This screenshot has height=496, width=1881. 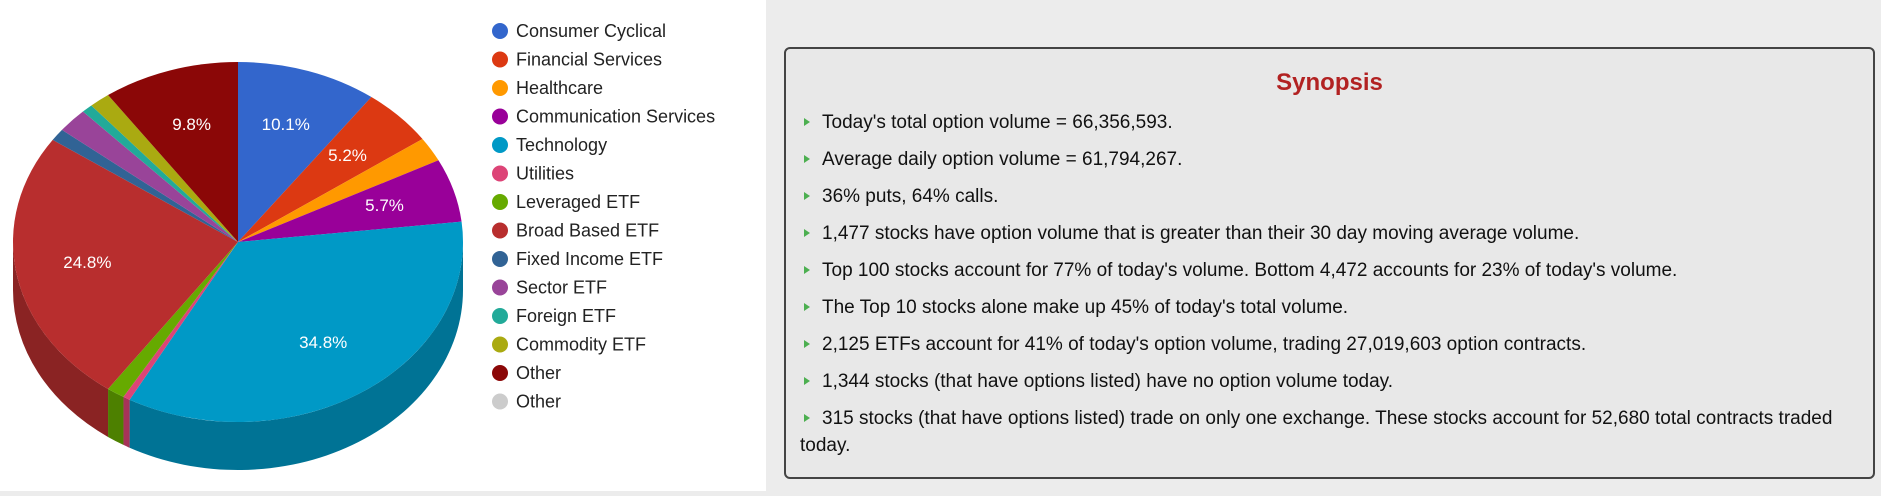 I want to click on legend-label: Fixed Income ETF, so click(x=589, y=259).